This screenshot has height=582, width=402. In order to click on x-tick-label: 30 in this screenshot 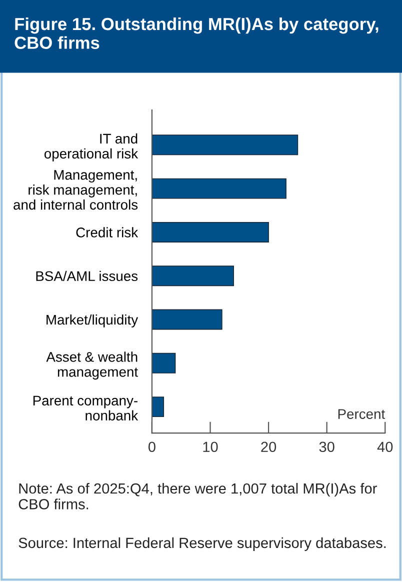, I will do `click(326, 447)`.